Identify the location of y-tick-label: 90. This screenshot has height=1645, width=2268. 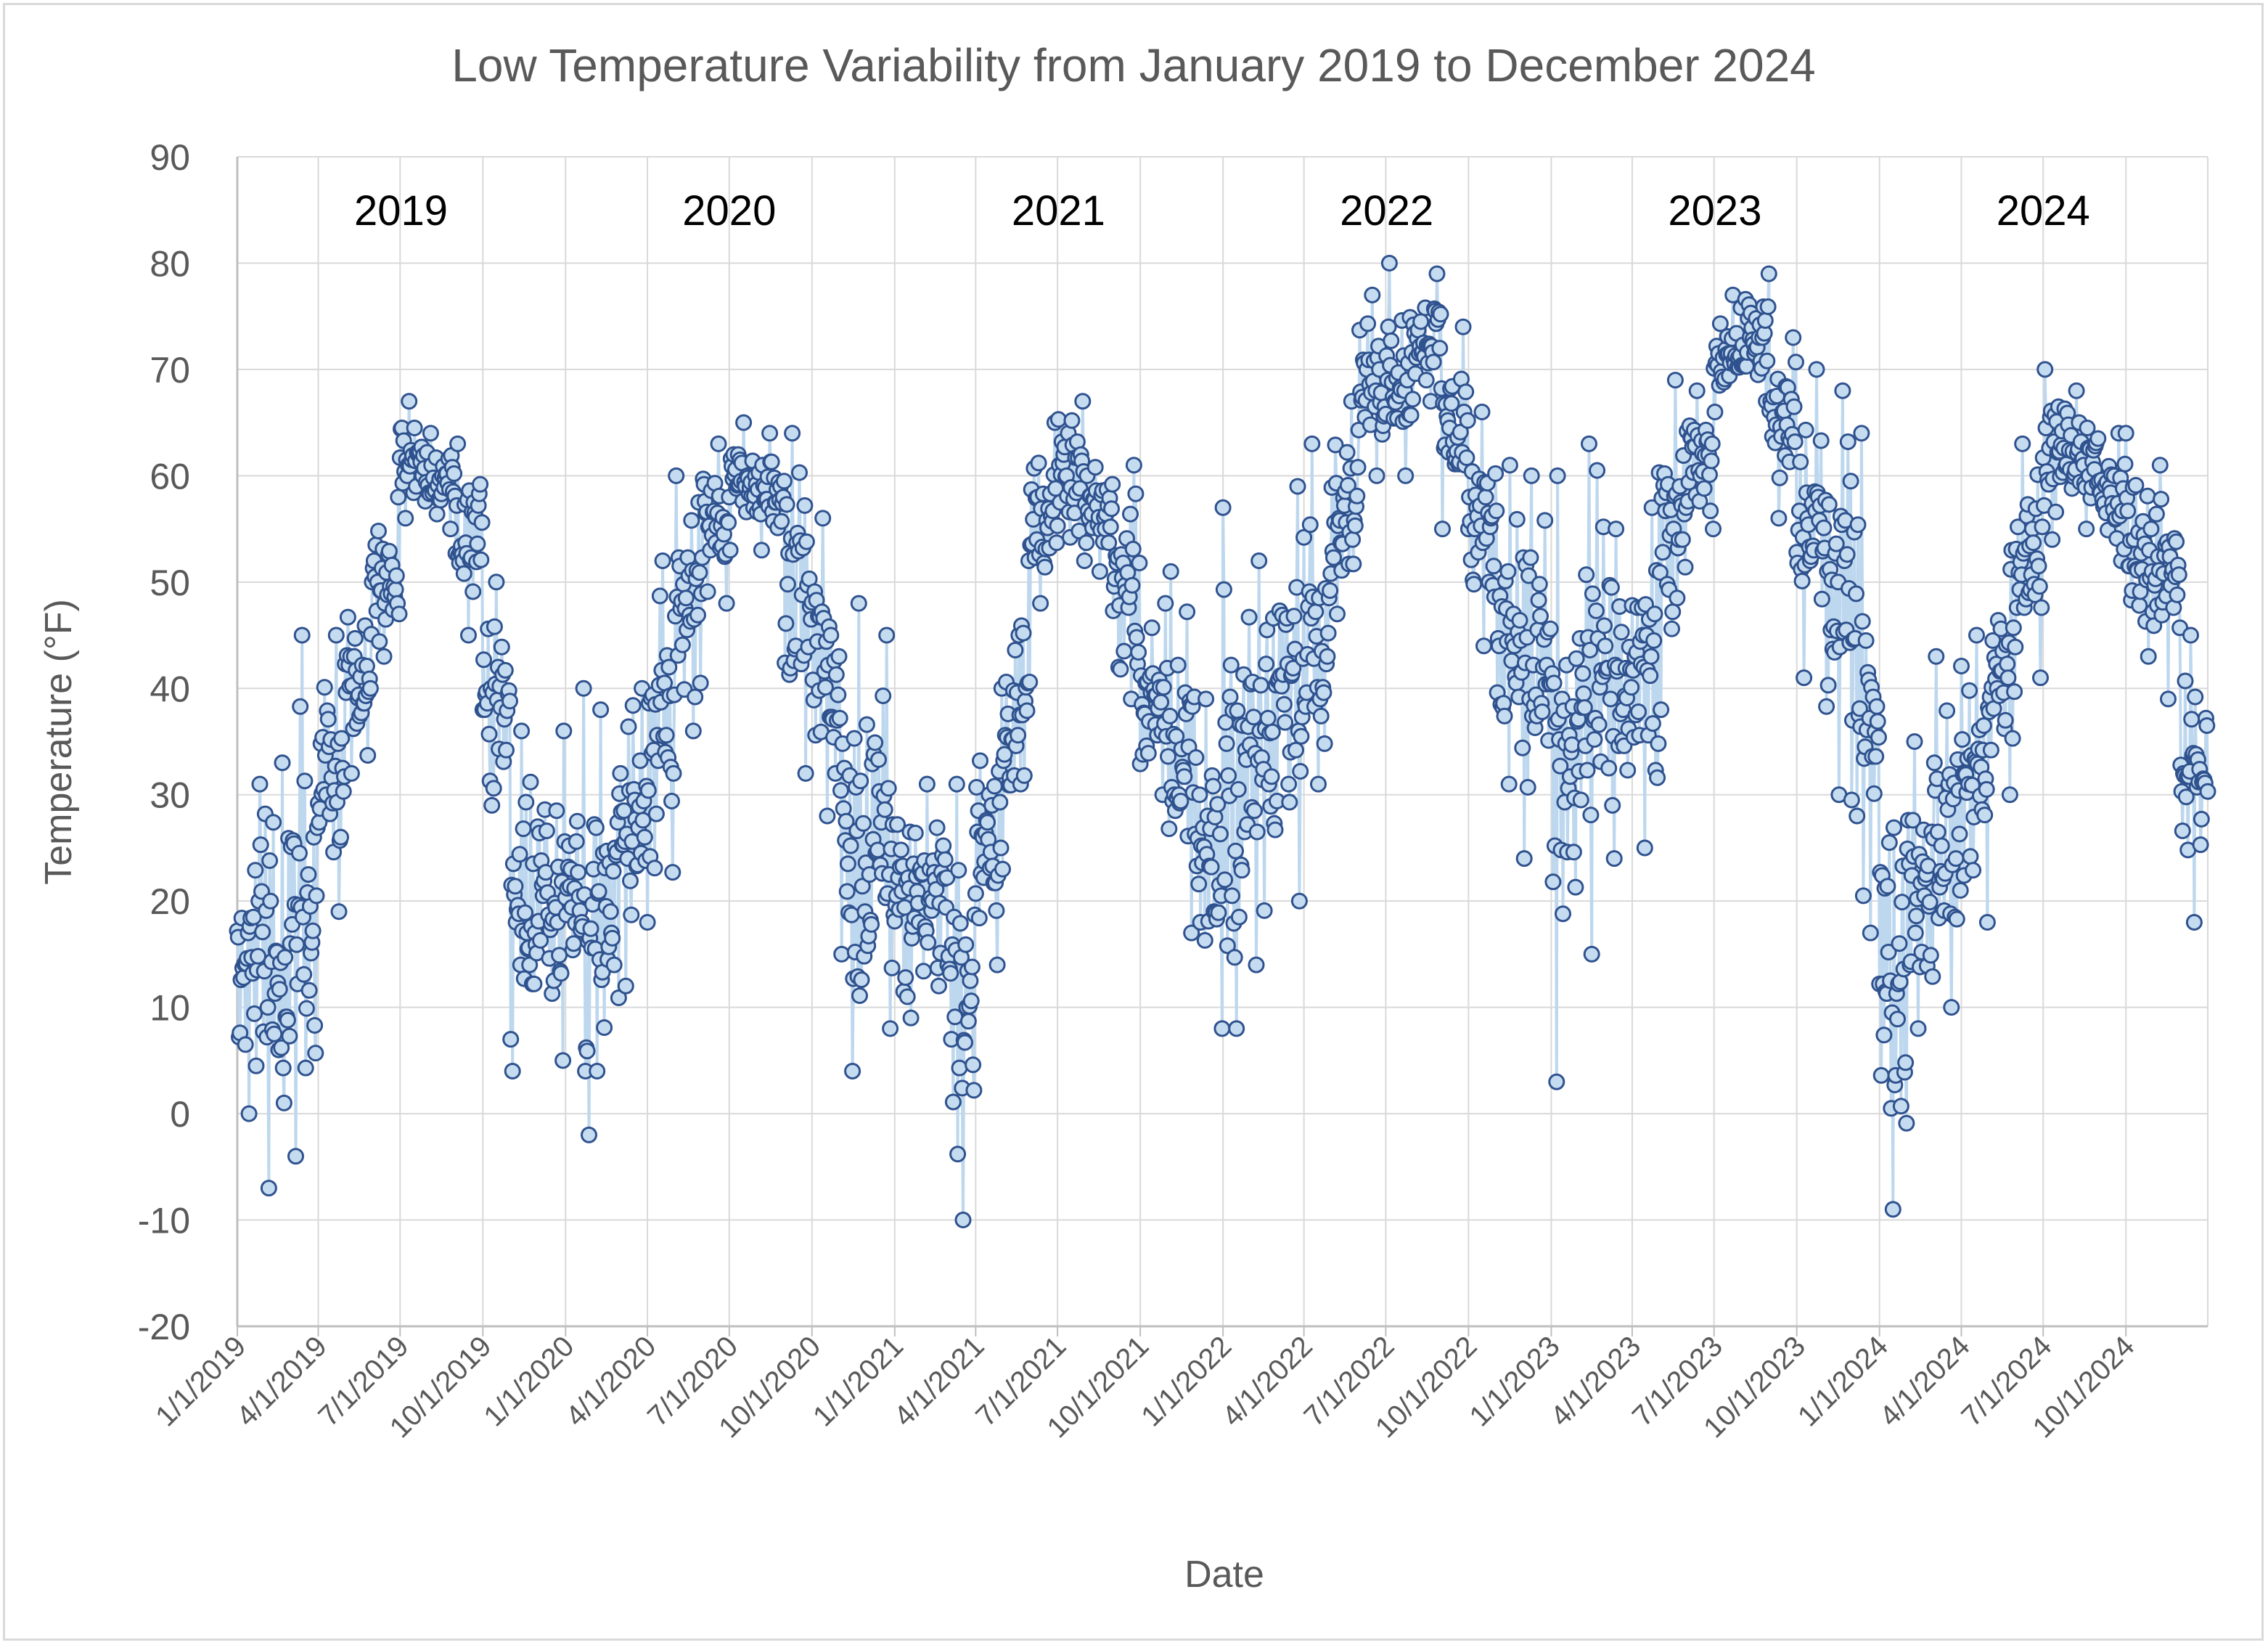
(170, 157).